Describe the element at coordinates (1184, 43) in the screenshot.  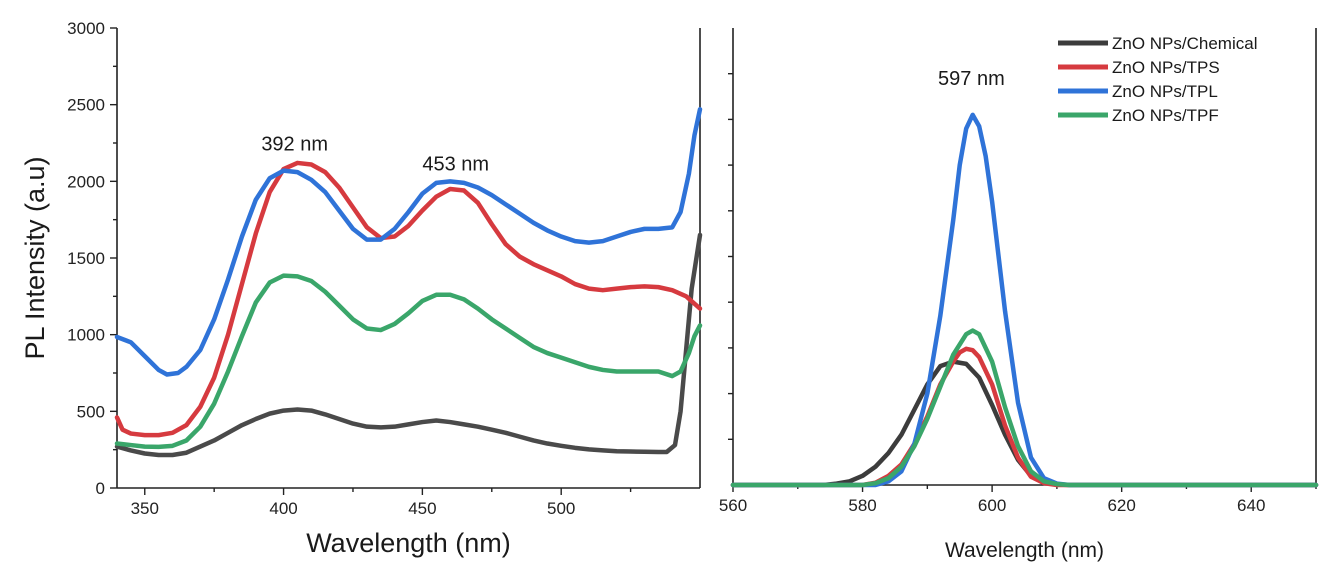
I see `legend-label-zno-nps-chemical: ZnO NPs/Chemical` at that location.